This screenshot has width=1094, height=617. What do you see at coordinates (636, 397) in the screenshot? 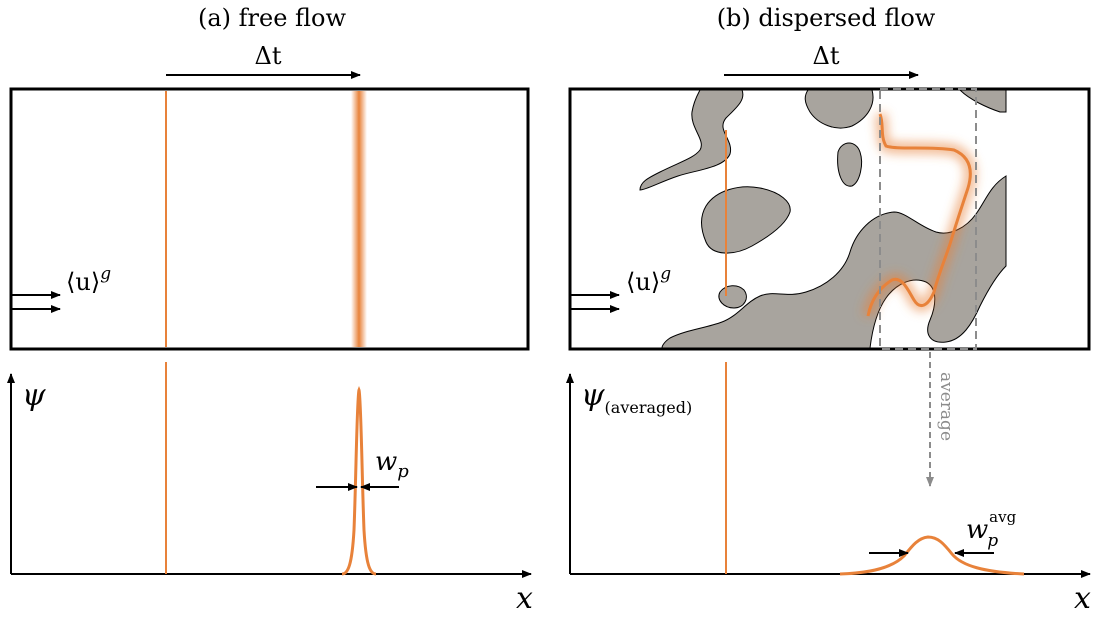
I see `psi-averaged-label: ψ(averaged)` at bounding box center [636, 397].